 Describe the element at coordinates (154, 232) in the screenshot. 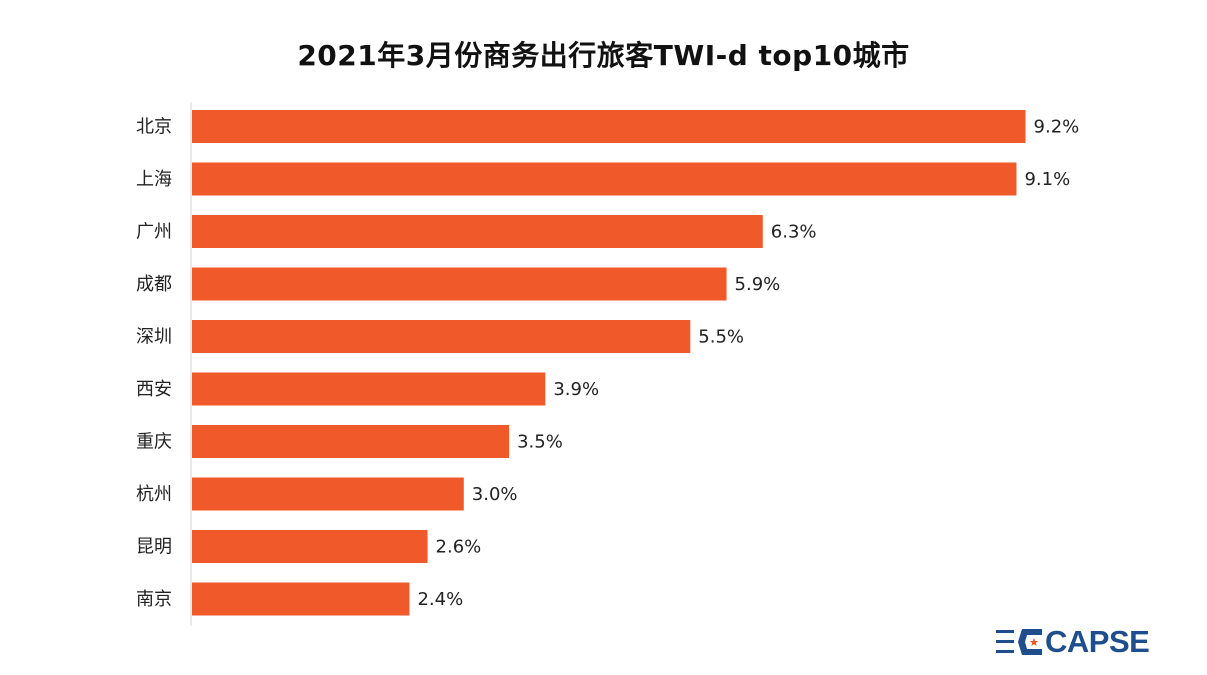

I see `category-label-2: 广州` at that location.